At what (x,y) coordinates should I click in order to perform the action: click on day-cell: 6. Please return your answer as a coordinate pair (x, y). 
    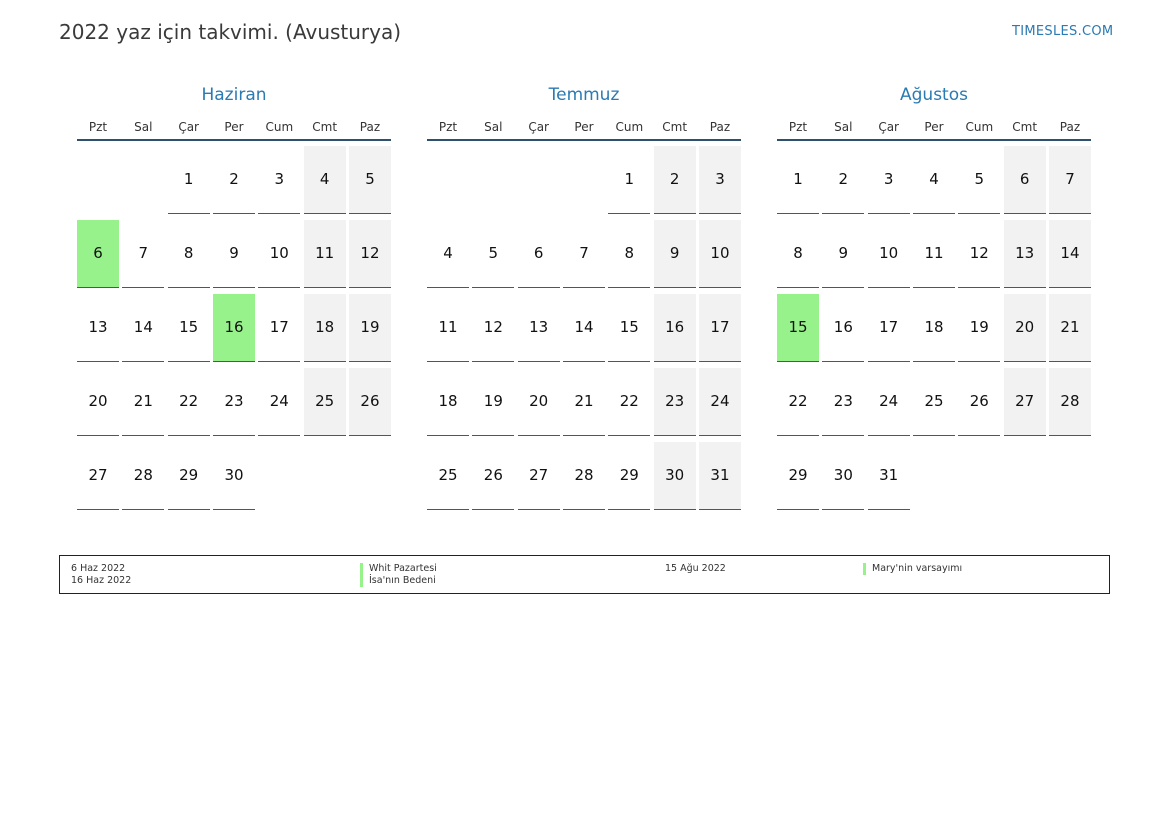
    Looking at the image, I should click on (1024, 180).